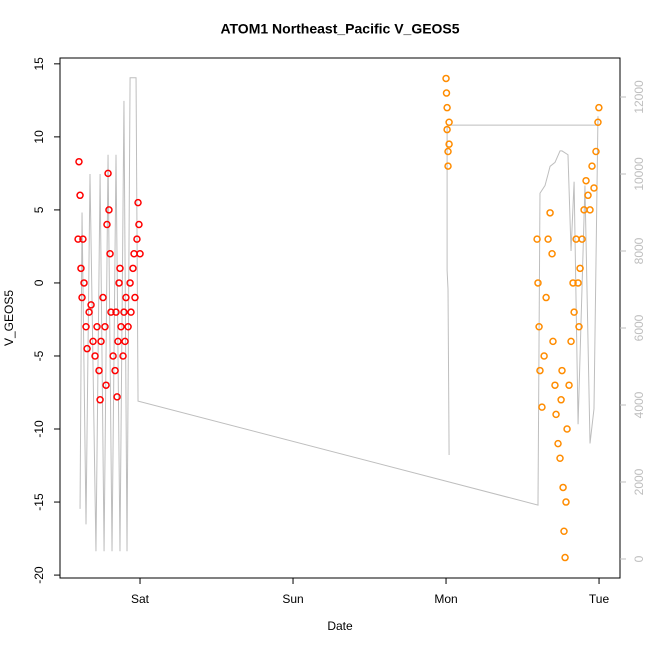  Describe the element at coordinates (639, 250) in the screenshot. I see `y2-tick-label: 8000` at that location.